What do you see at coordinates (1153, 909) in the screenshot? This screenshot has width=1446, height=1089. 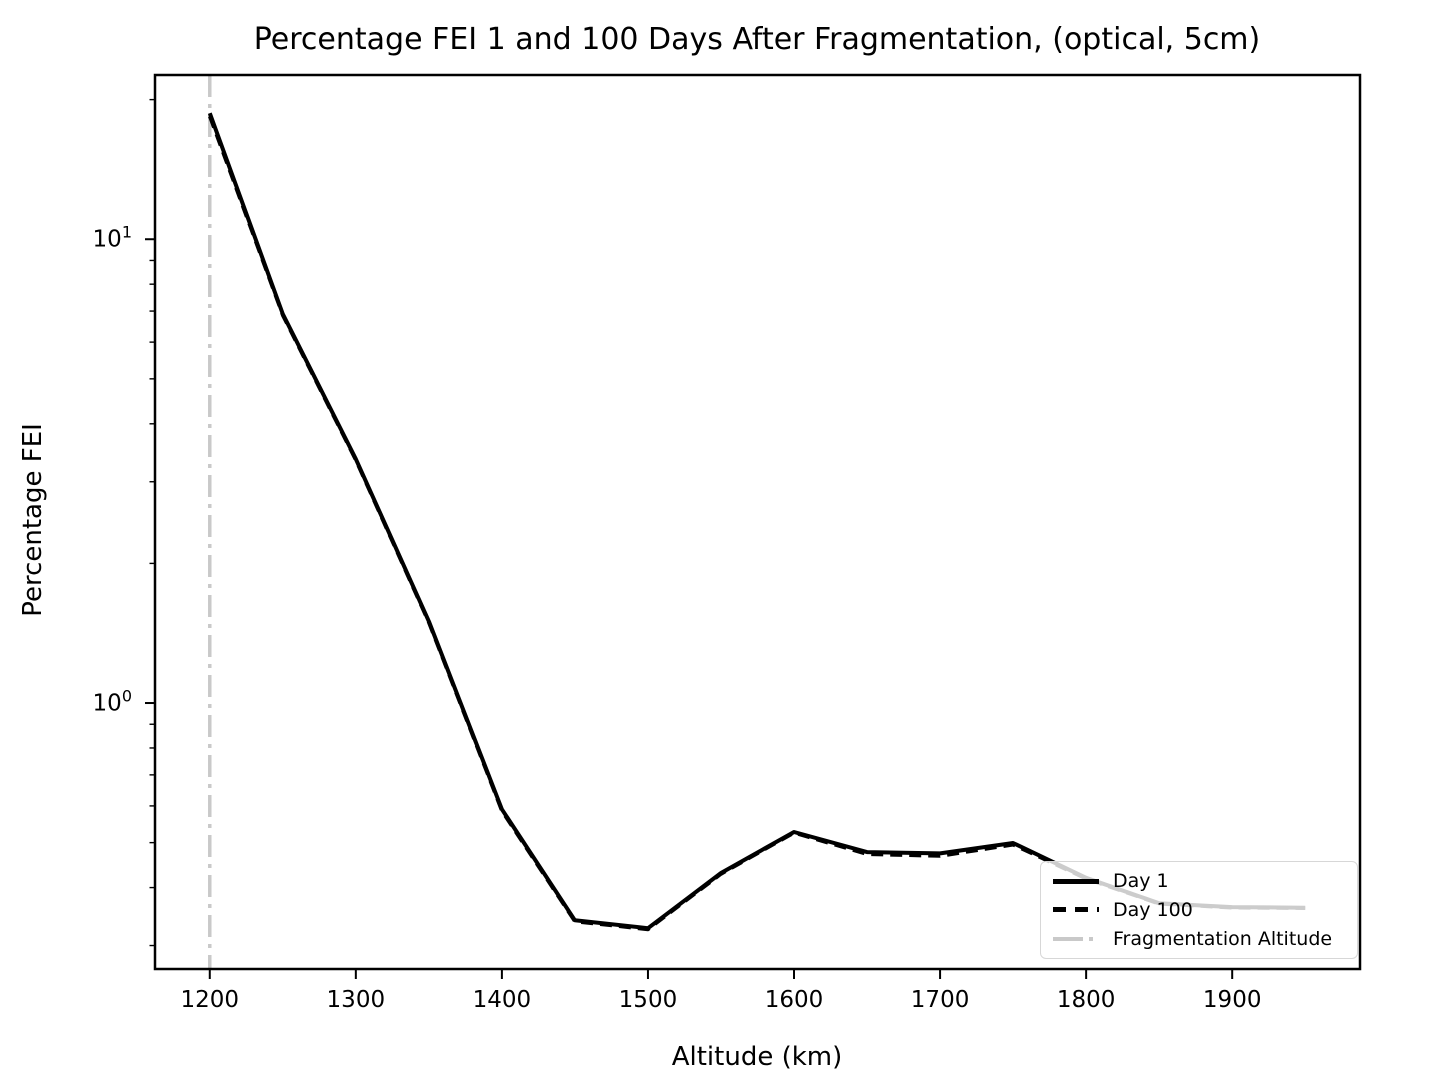 I see `legend-label: Day 100` at bounding box center [1153, 909].